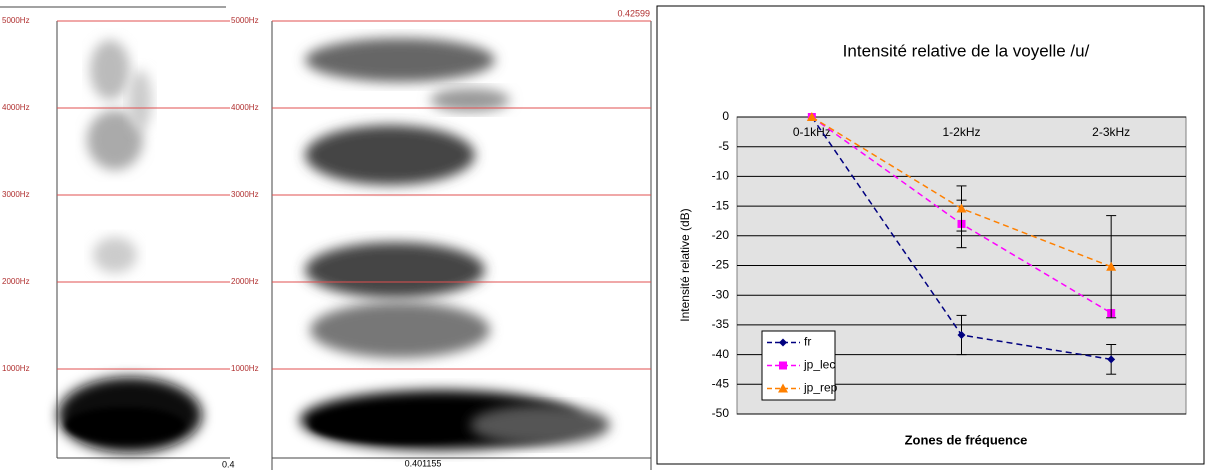 Image resolution: width=1208 pixels, height=470 pixels. I want to click on y-tick-label: -30, so click(721, 294).